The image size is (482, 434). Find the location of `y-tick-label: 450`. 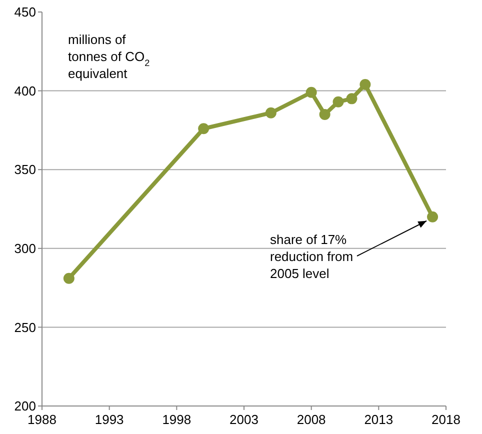

y-tick-label: 450 is located at coordinates (25, 12).